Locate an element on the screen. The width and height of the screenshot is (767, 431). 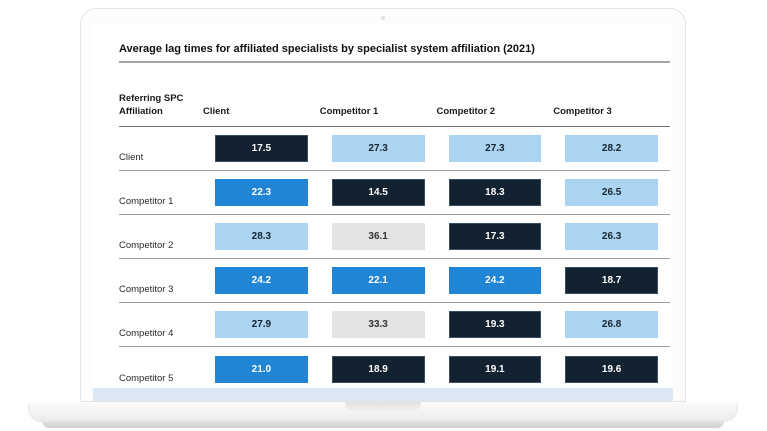
laptop-base is located at coordinates (383, 412).